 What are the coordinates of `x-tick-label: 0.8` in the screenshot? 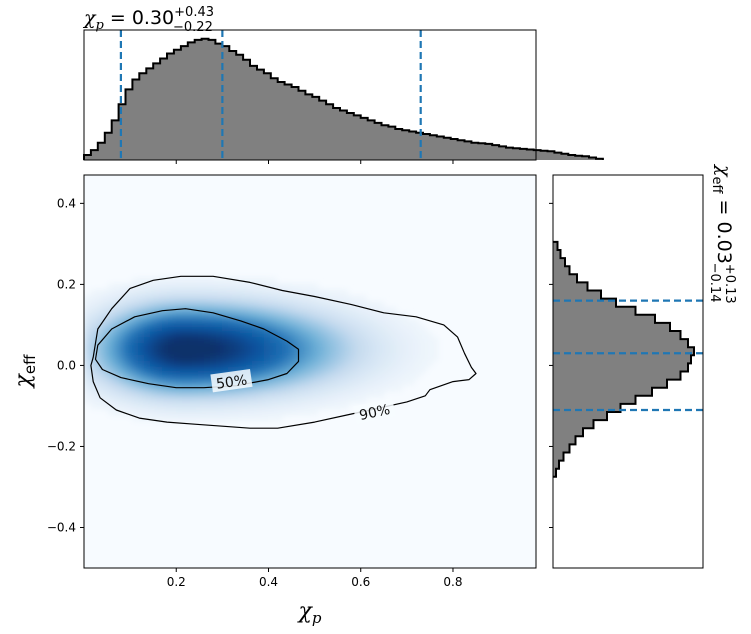 It's located at (452, 582).